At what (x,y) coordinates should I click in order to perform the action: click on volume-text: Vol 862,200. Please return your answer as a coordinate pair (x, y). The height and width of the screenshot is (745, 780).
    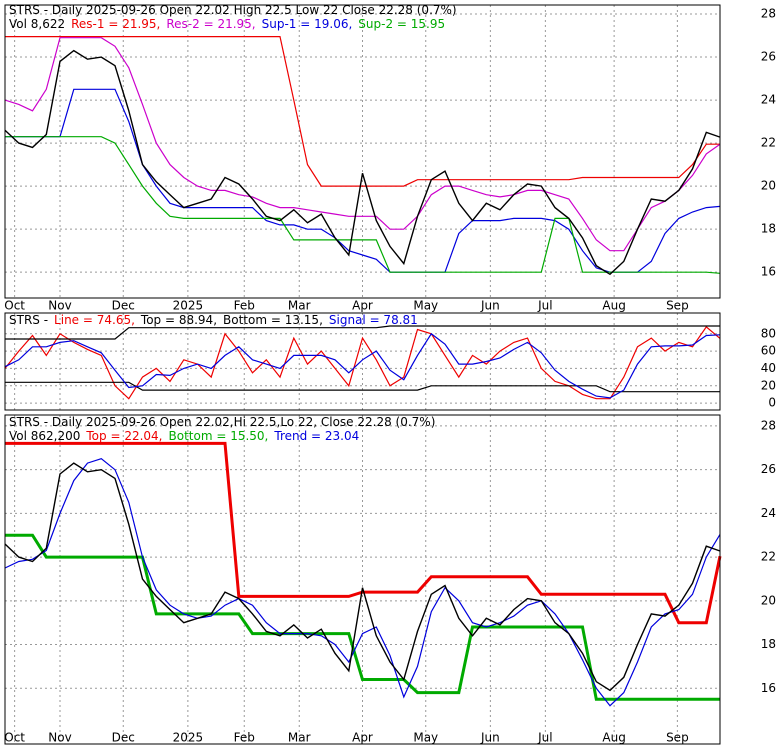
    Looking at the image, I should click on (44, 436).